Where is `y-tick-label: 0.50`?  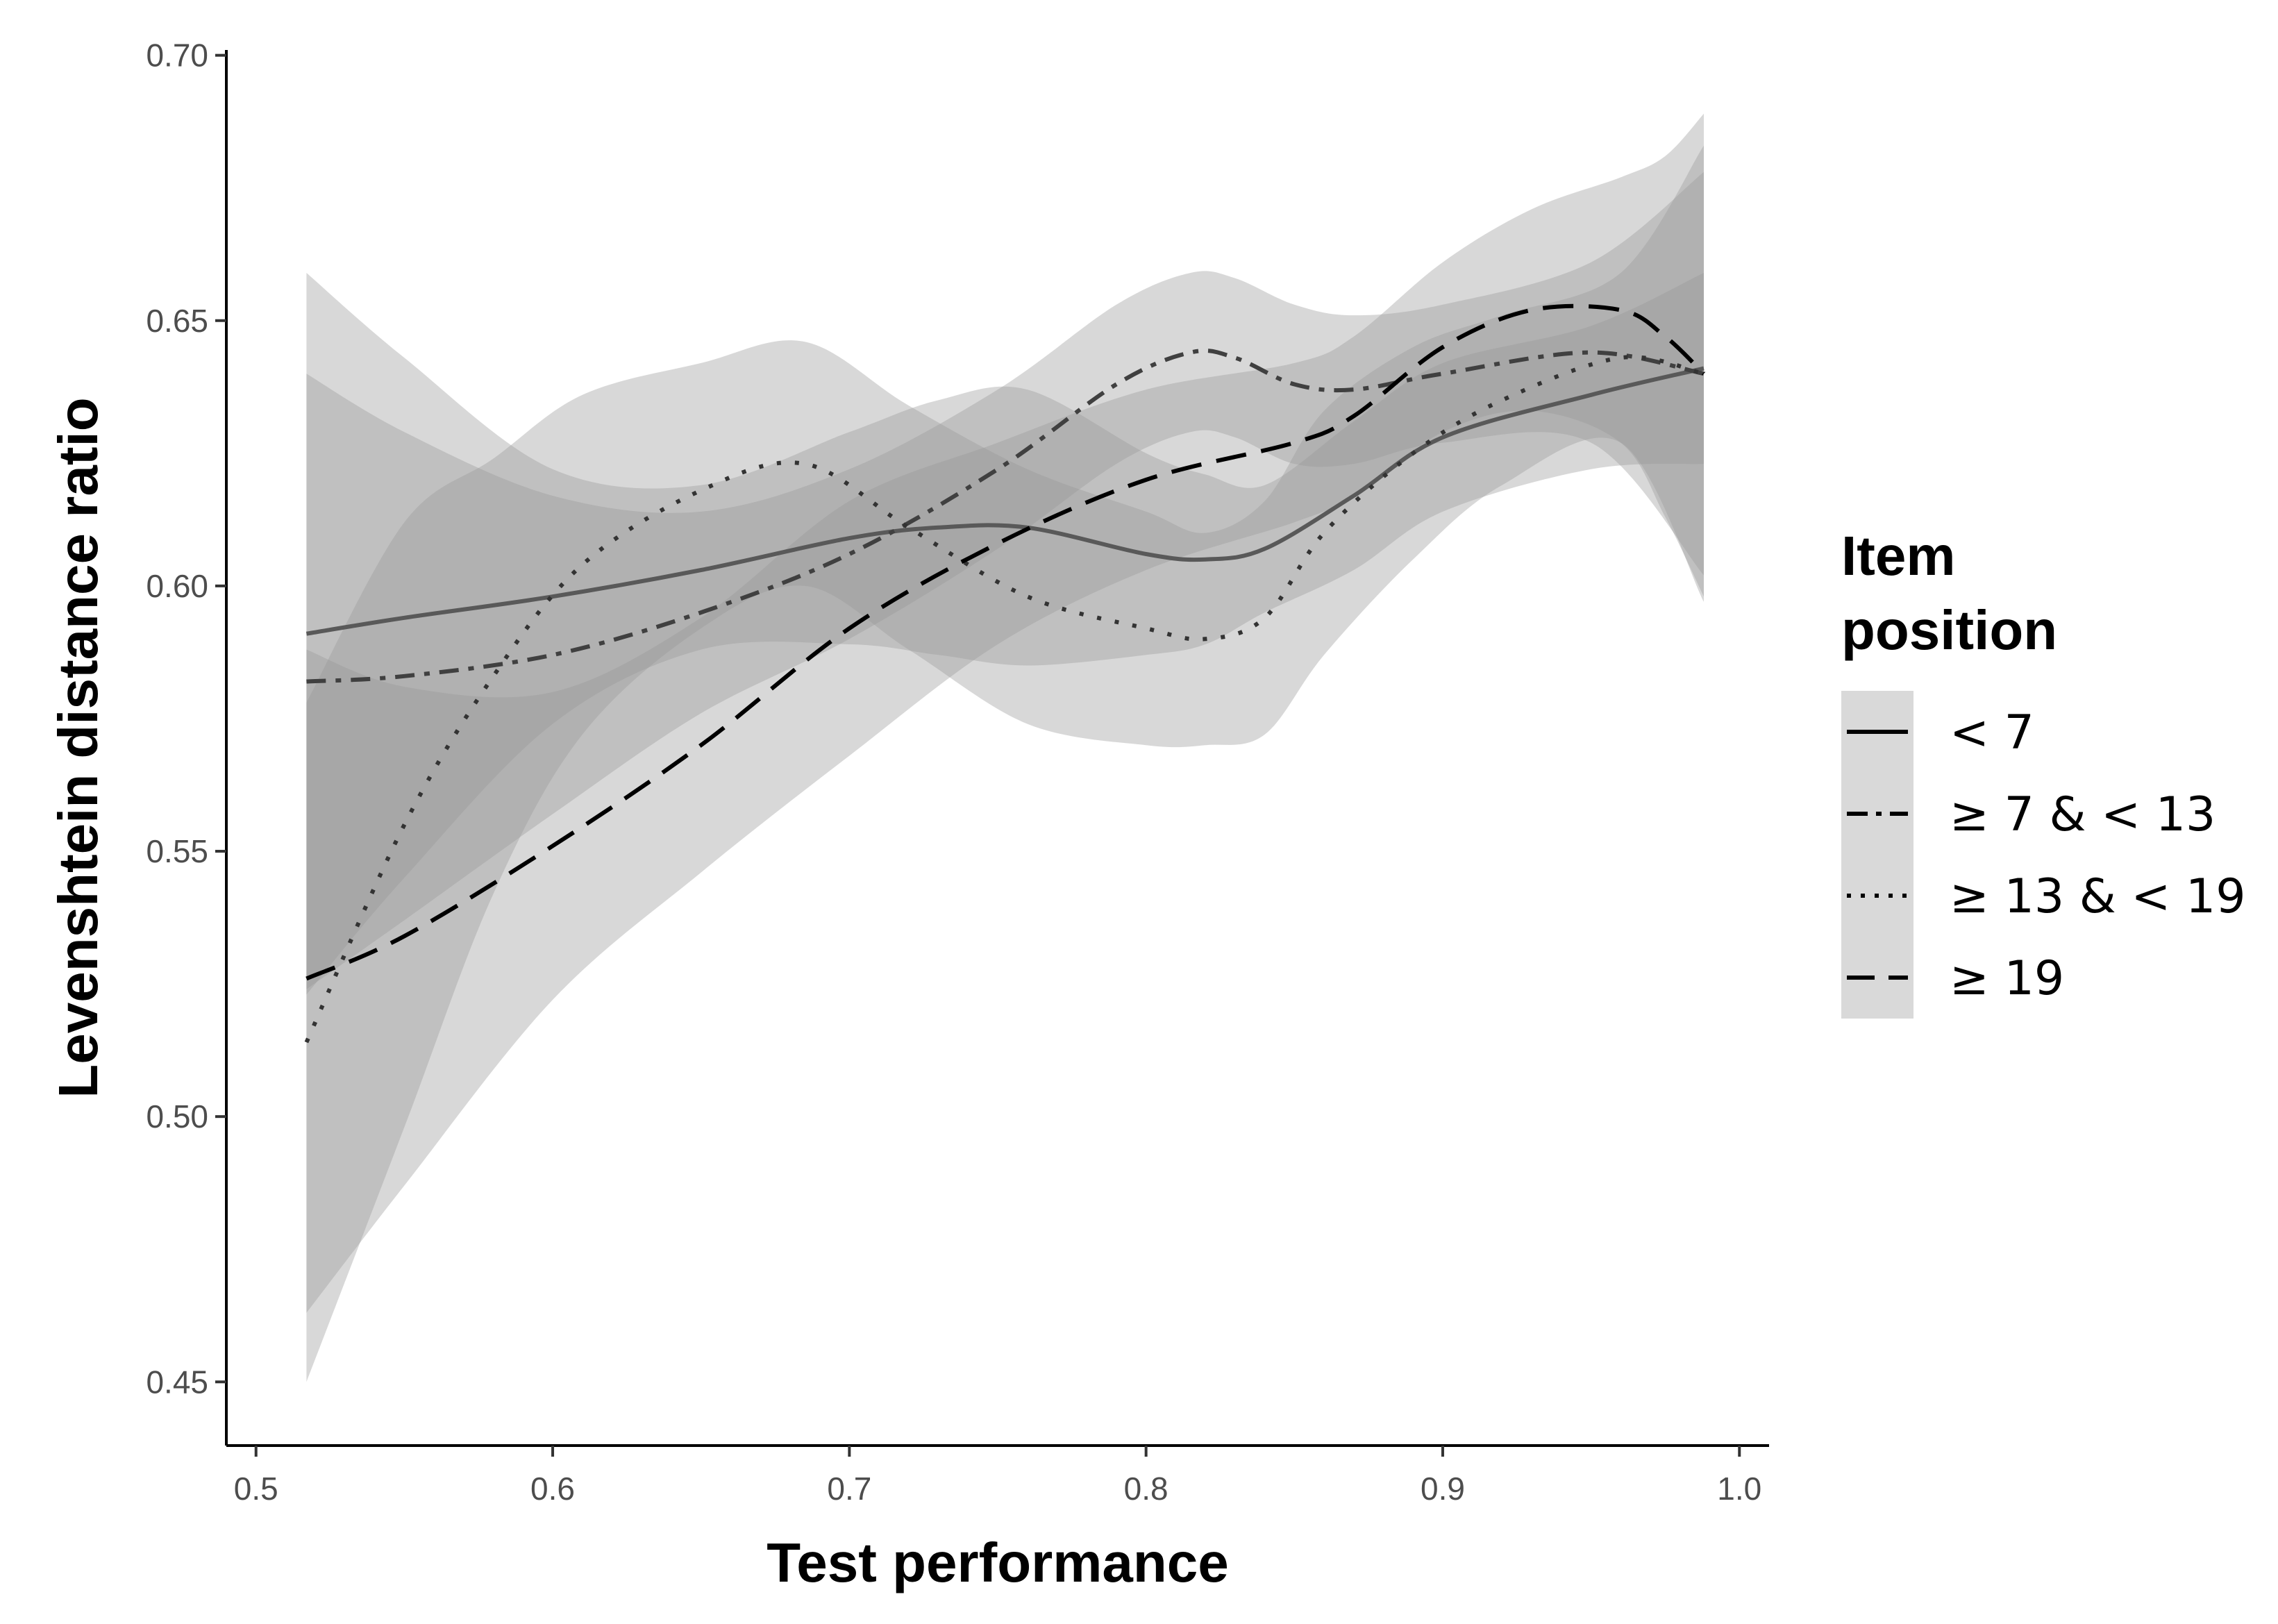
y-tick-label: 0.50 is located at coordinates (177, 1116).